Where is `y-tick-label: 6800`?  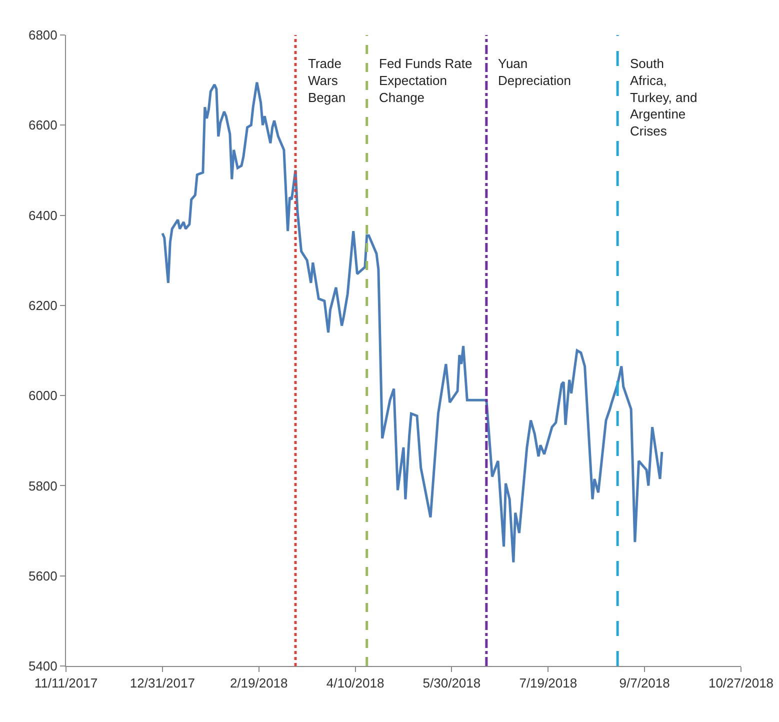 y-tick-label: 6800 is located at coordinates (43, 35).